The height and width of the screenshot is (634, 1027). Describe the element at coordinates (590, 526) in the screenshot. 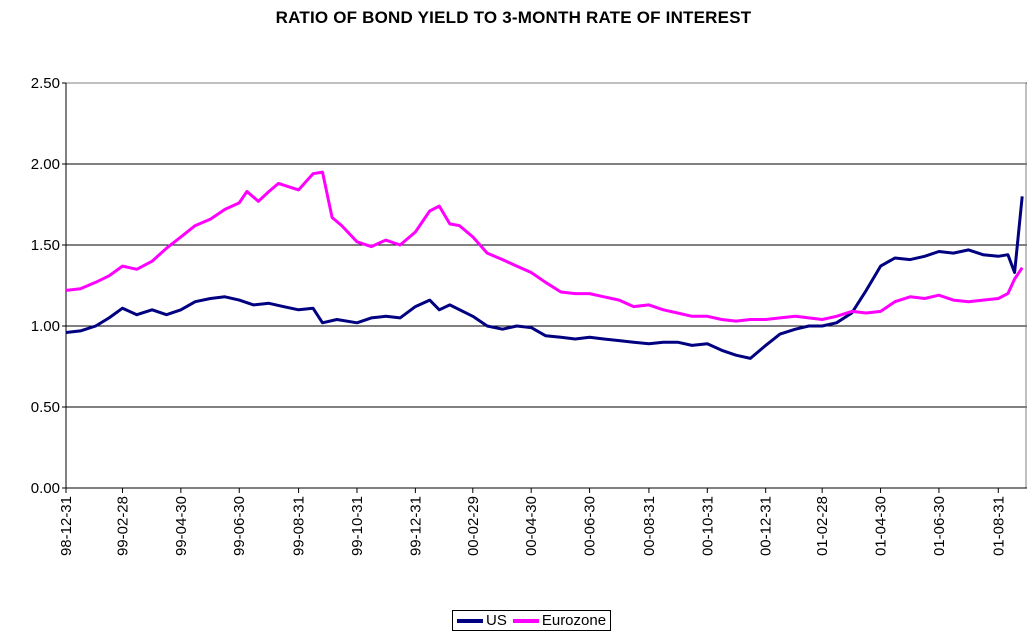

I see `x-tick-label: 00-06-30` at that location.